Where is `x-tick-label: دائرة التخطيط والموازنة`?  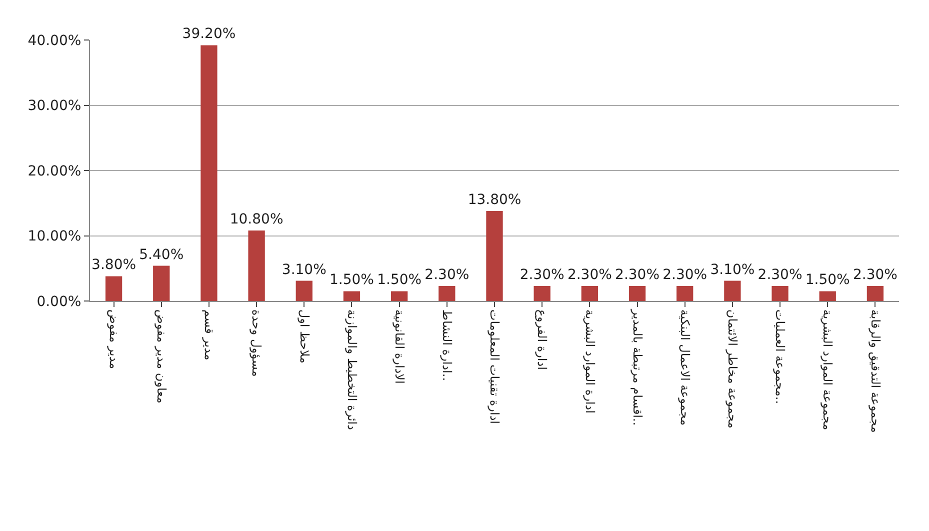
x-tick-label: دائرة التخطيط والموازنة is located at coordinates (351, 369).